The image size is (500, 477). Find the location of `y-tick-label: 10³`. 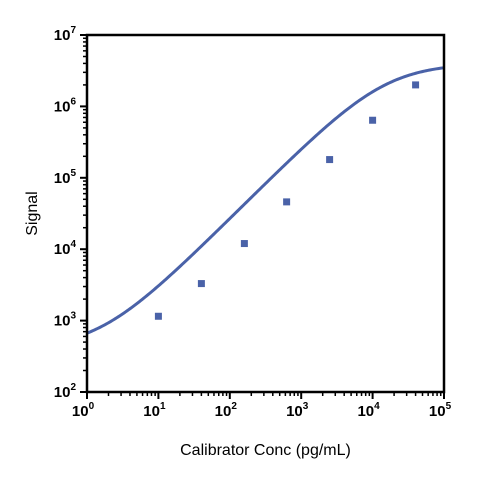

y-tick-label: 10³ is located at coordinates (65, 320).